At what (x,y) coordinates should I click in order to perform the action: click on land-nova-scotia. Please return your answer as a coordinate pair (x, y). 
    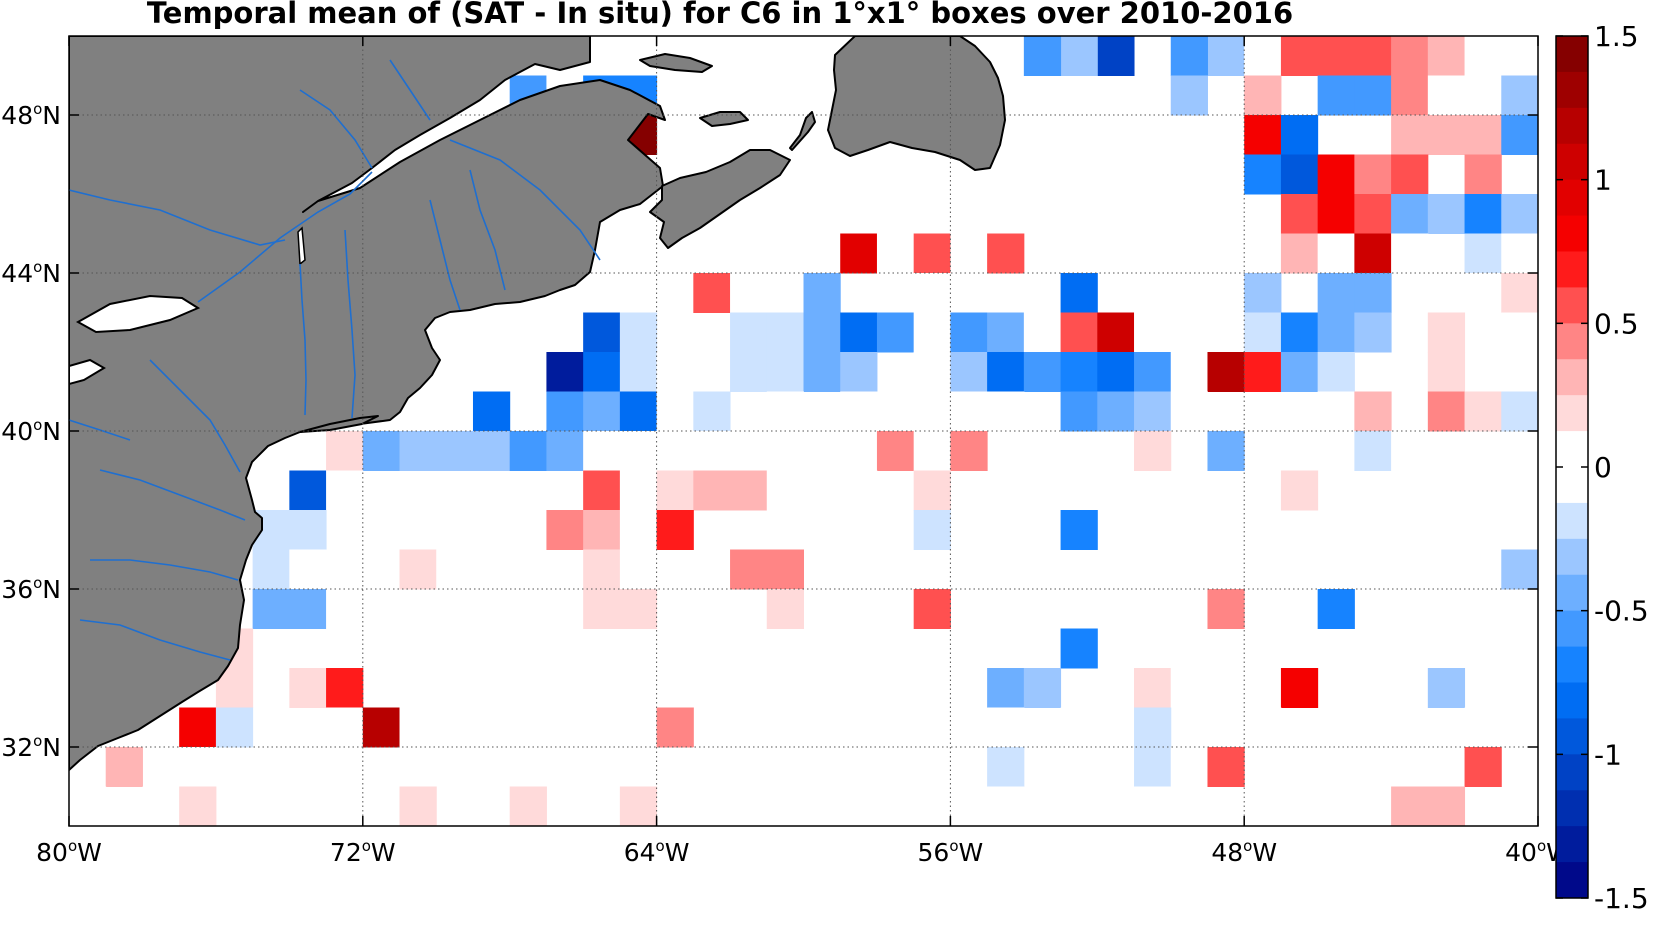
    Looking at the image, I should click on (720, 199).